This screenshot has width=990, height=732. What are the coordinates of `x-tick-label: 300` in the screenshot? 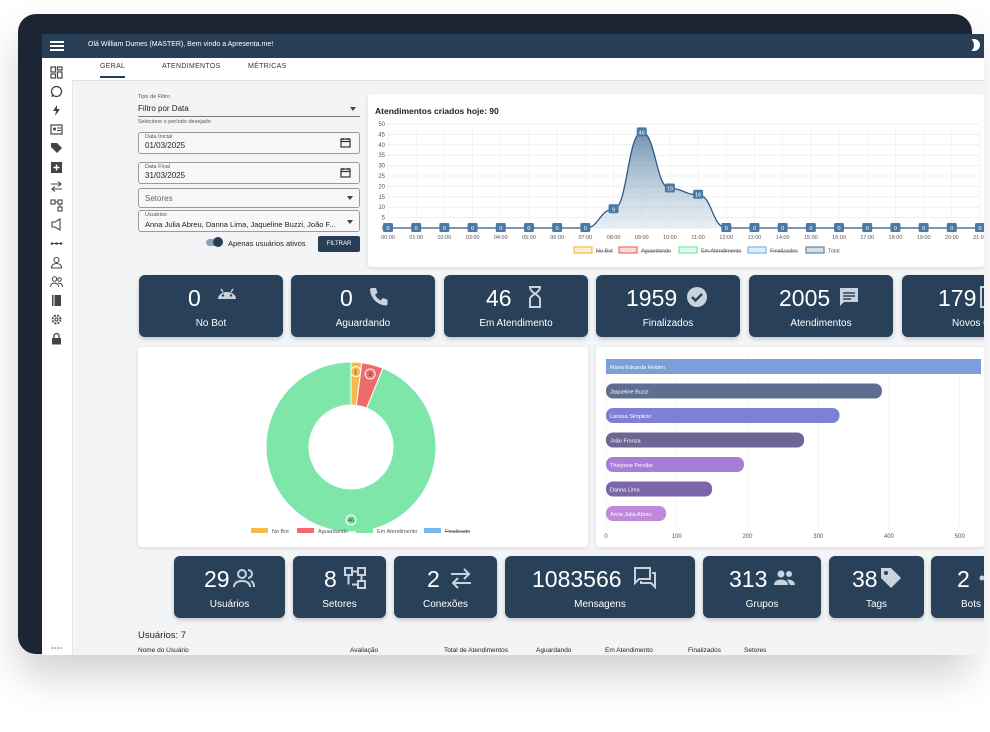 It's located at (818, 537).